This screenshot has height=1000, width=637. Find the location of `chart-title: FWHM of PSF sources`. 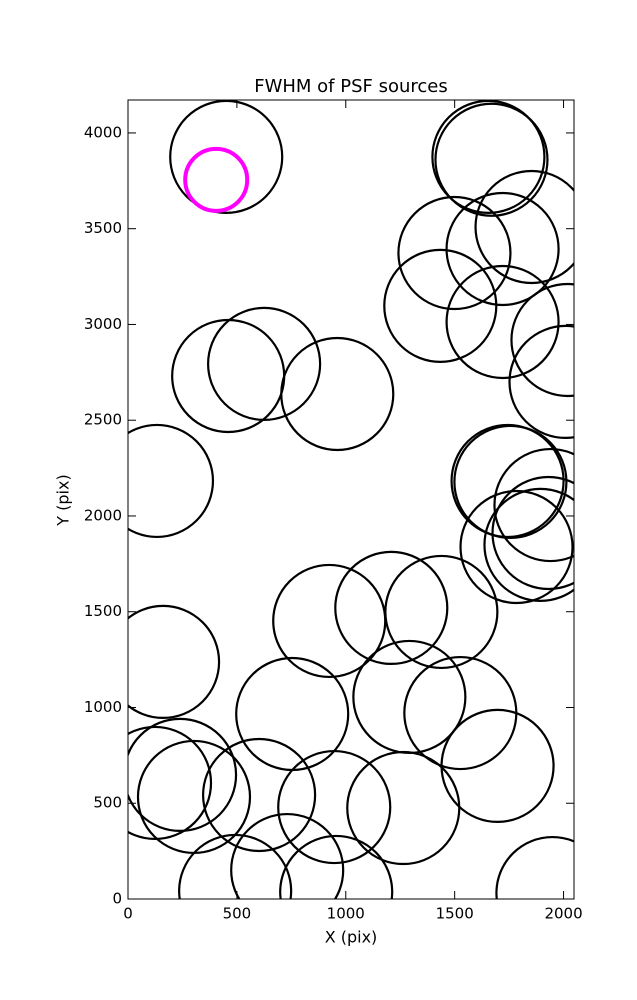

chart-title: FWHM of PSF sources is located at coordinates (351, 86).